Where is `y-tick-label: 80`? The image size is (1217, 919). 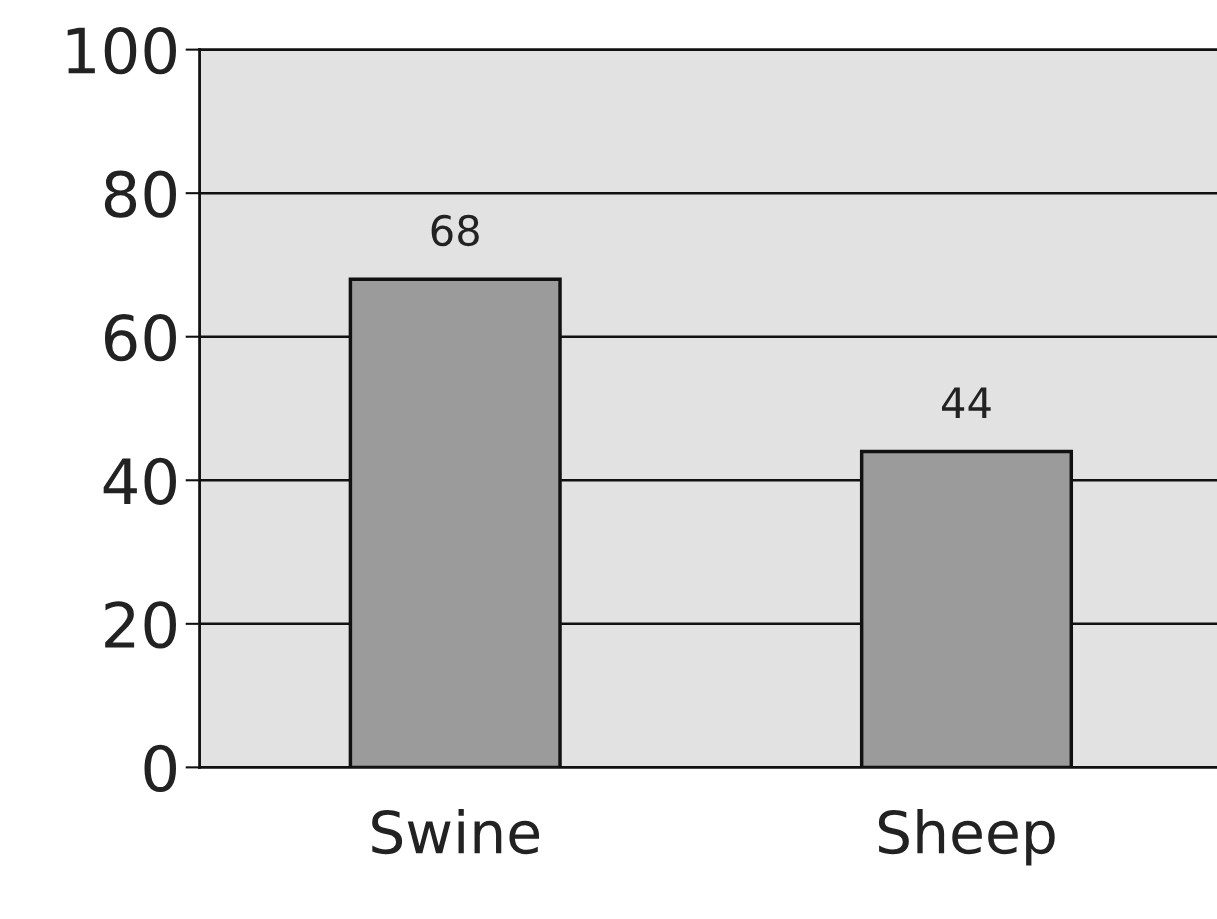 y-tick-label: 80 is located at coordinates (140, 194).